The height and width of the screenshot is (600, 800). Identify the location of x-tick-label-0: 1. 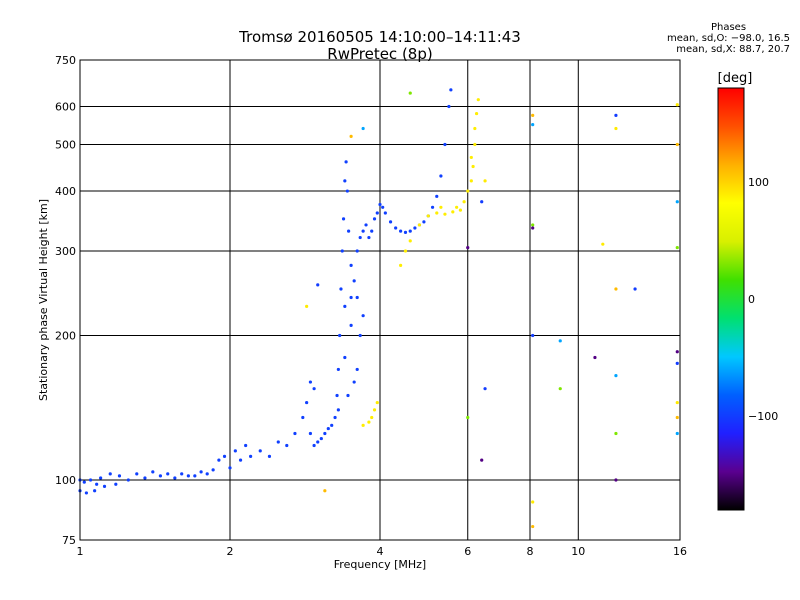
(80, 551).